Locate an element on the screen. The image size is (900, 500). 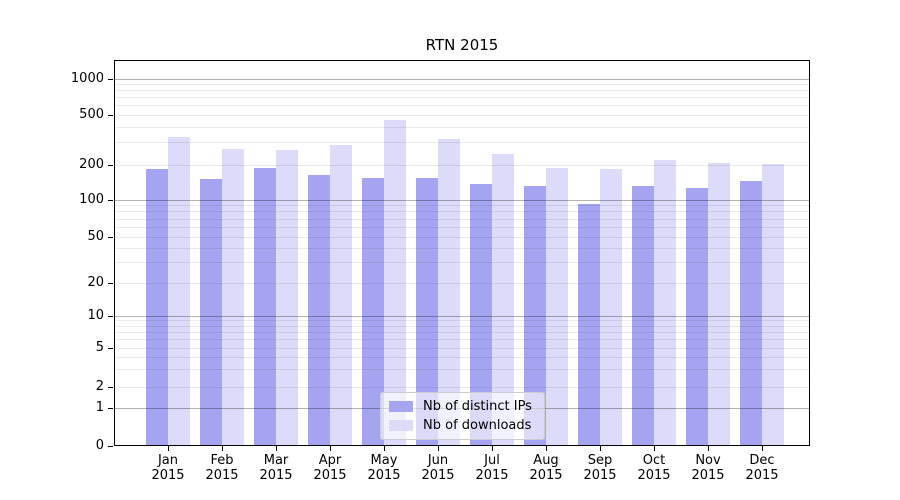
x-tick-label-nov: Nov 2015 is located at coordinates (708, 468).